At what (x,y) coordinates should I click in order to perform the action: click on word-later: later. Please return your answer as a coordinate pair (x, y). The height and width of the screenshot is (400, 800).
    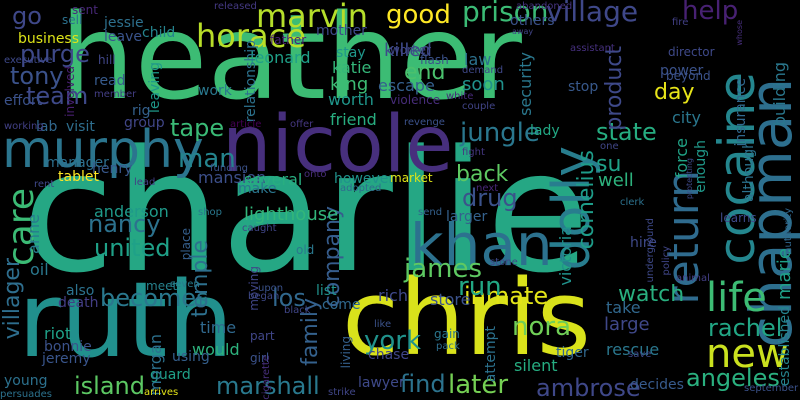
    Looking at the image, I should click on (478, 385).